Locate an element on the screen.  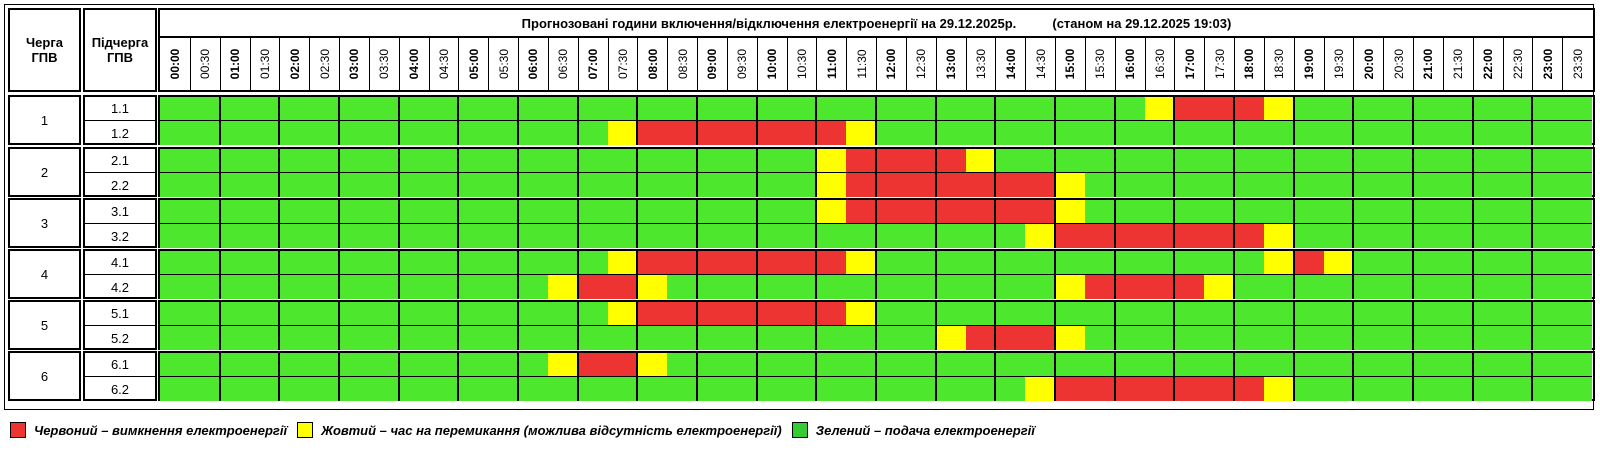
time-slot-1830: 18:30 is located at coordinates (1278, 64).